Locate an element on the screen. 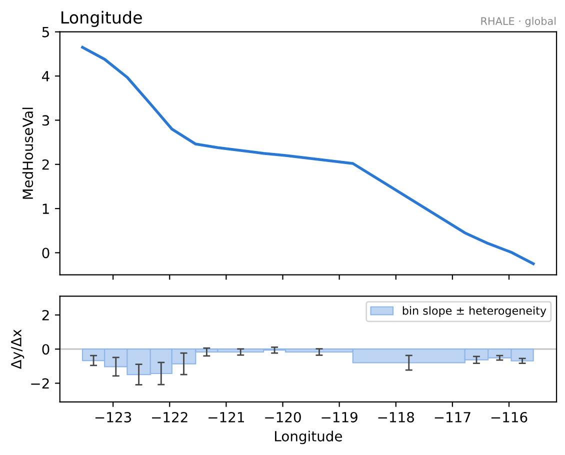 Image resolution: width=565 pixels, height=455 pixels. x-tick-label: −120 is located at coordinates (283, 417).